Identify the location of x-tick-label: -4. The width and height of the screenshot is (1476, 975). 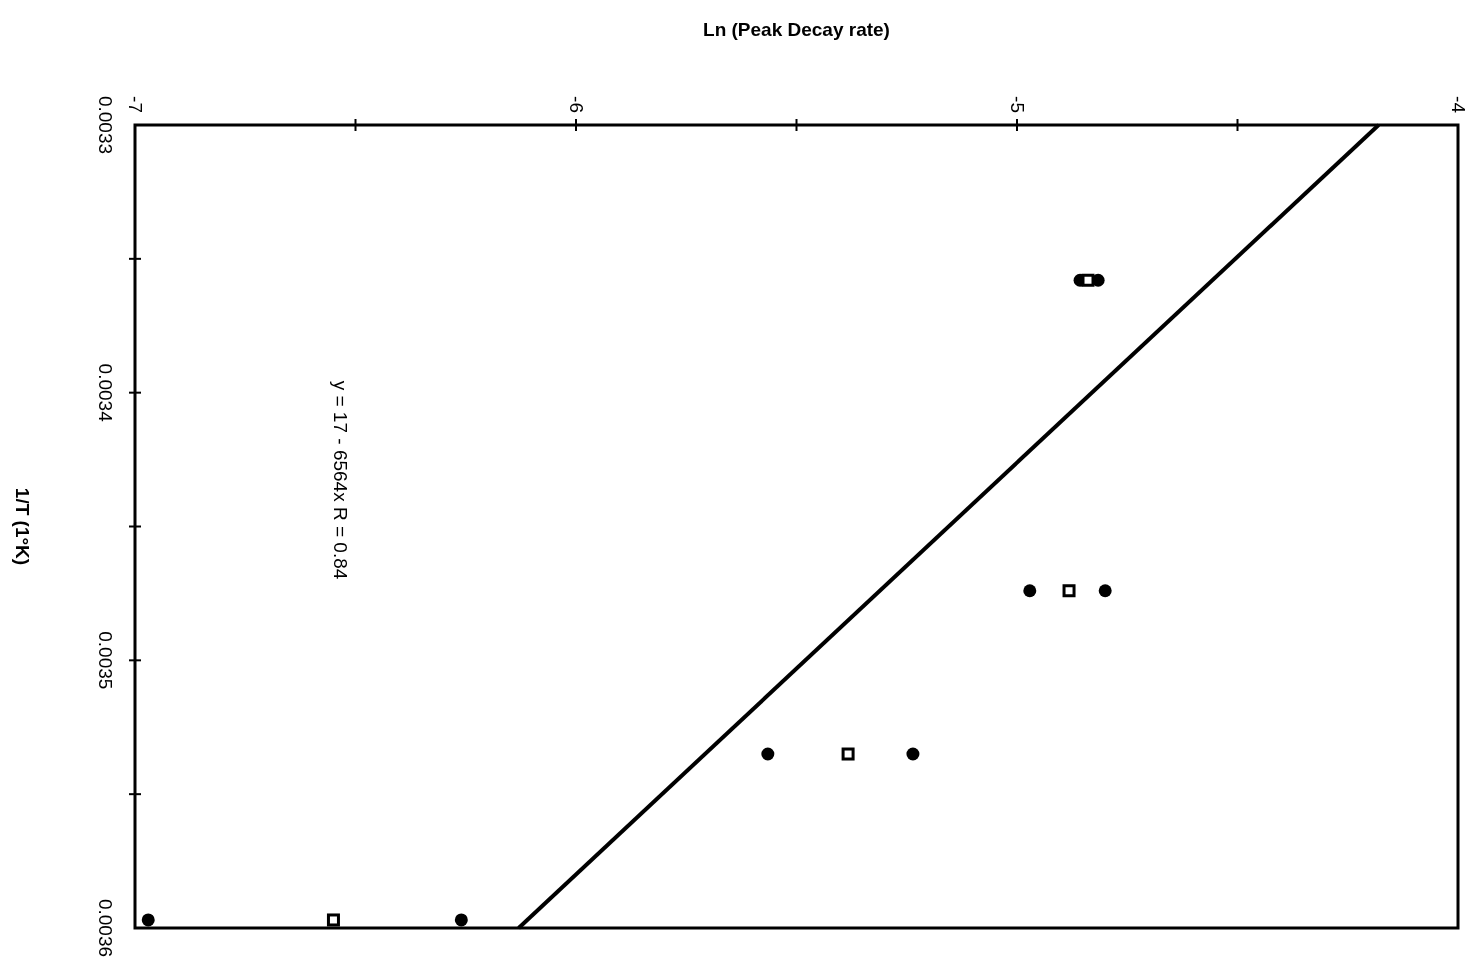
(1458, 105).